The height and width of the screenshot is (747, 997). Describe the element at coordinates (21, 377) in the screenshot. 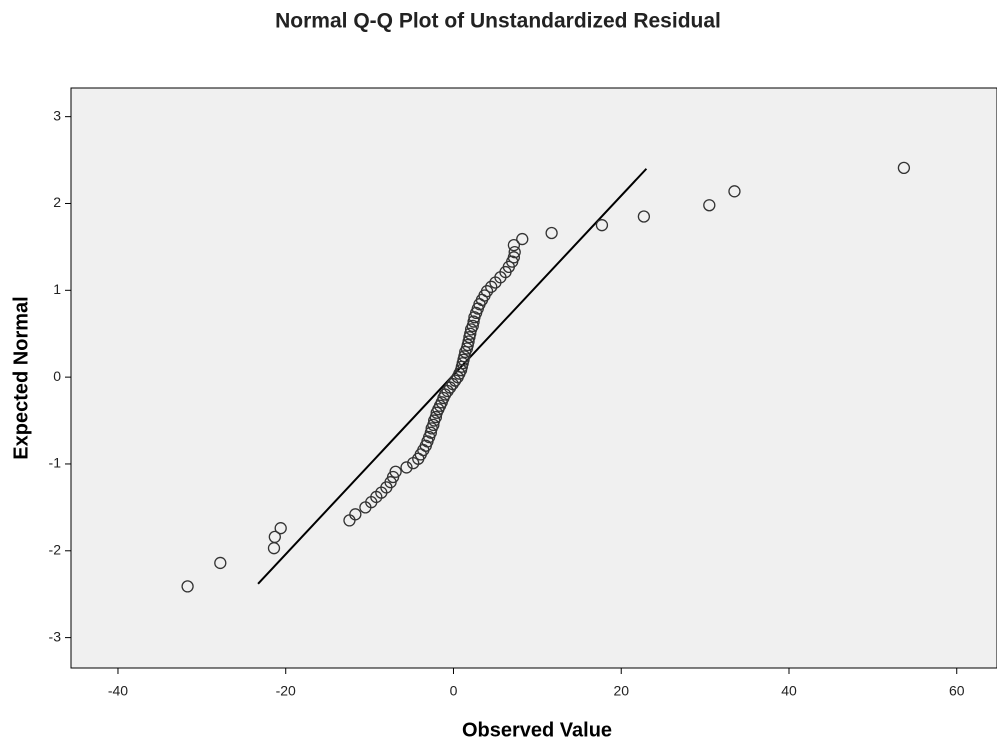

I see `y-axis-label: Expected Normal` at that location.